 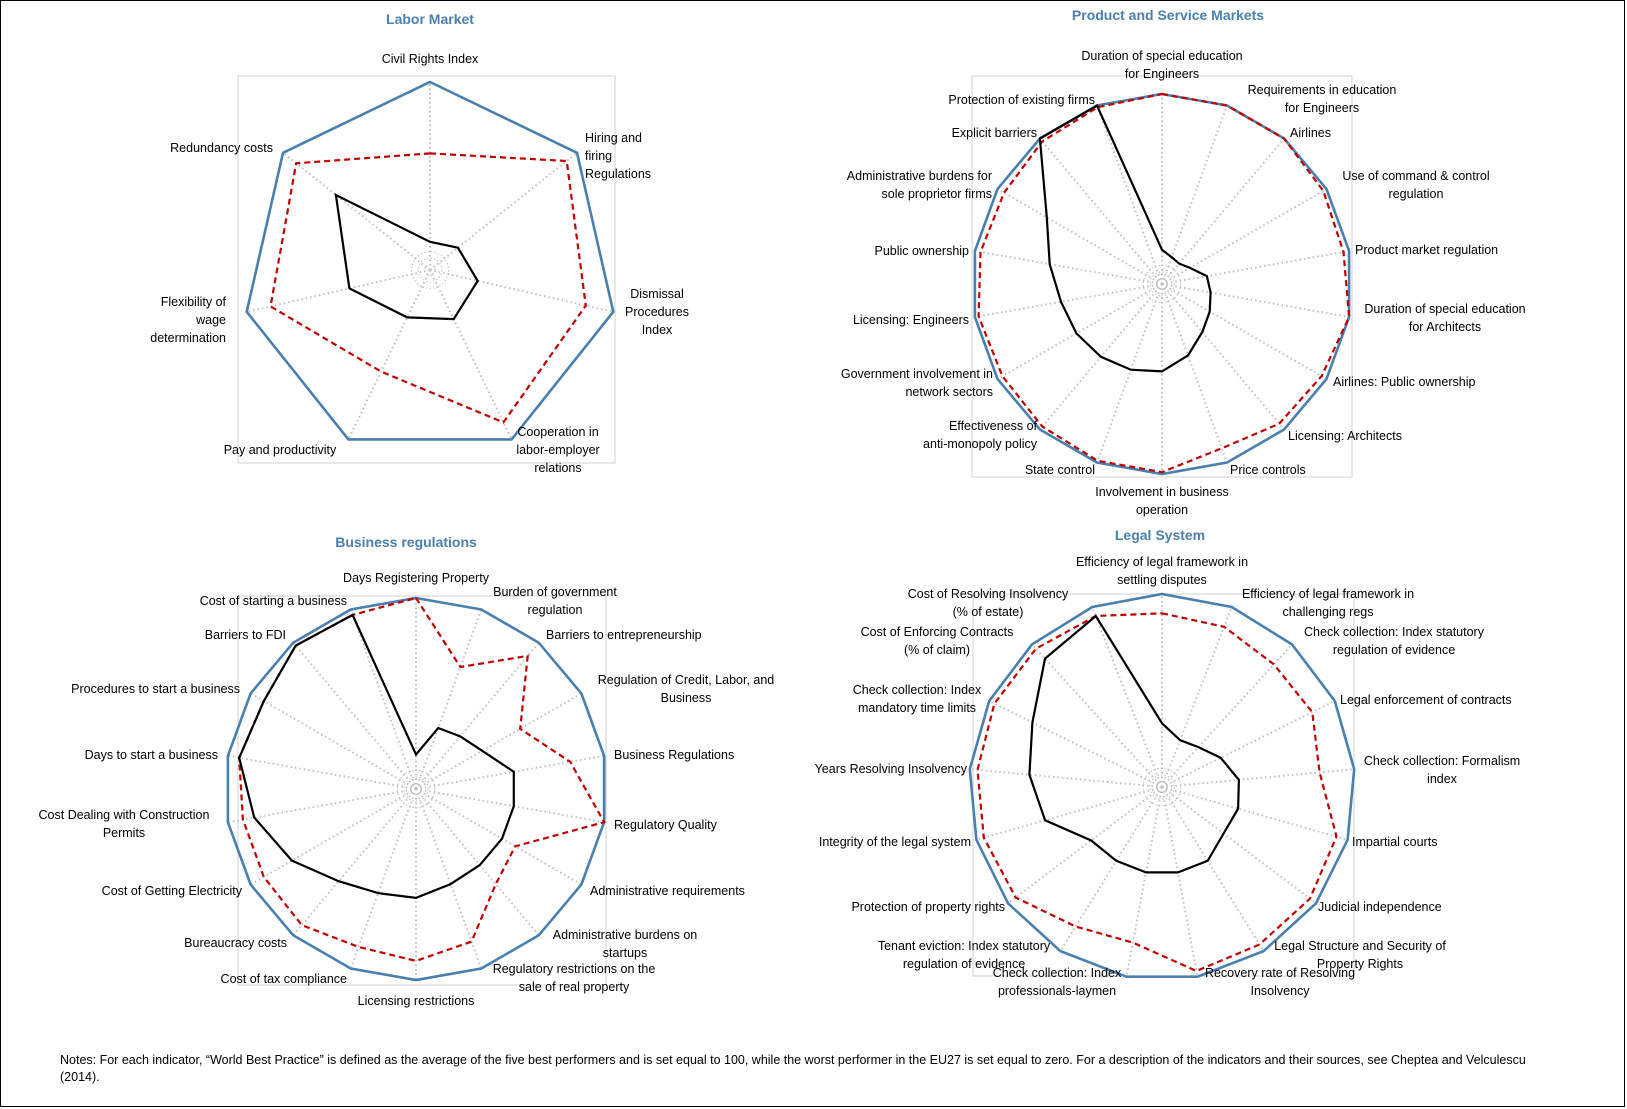 What do you see at coordinates (172, 891) in the screenshot?
I see `axis-label: Cost of Getting Electricity` at bounding box center [172, 891].